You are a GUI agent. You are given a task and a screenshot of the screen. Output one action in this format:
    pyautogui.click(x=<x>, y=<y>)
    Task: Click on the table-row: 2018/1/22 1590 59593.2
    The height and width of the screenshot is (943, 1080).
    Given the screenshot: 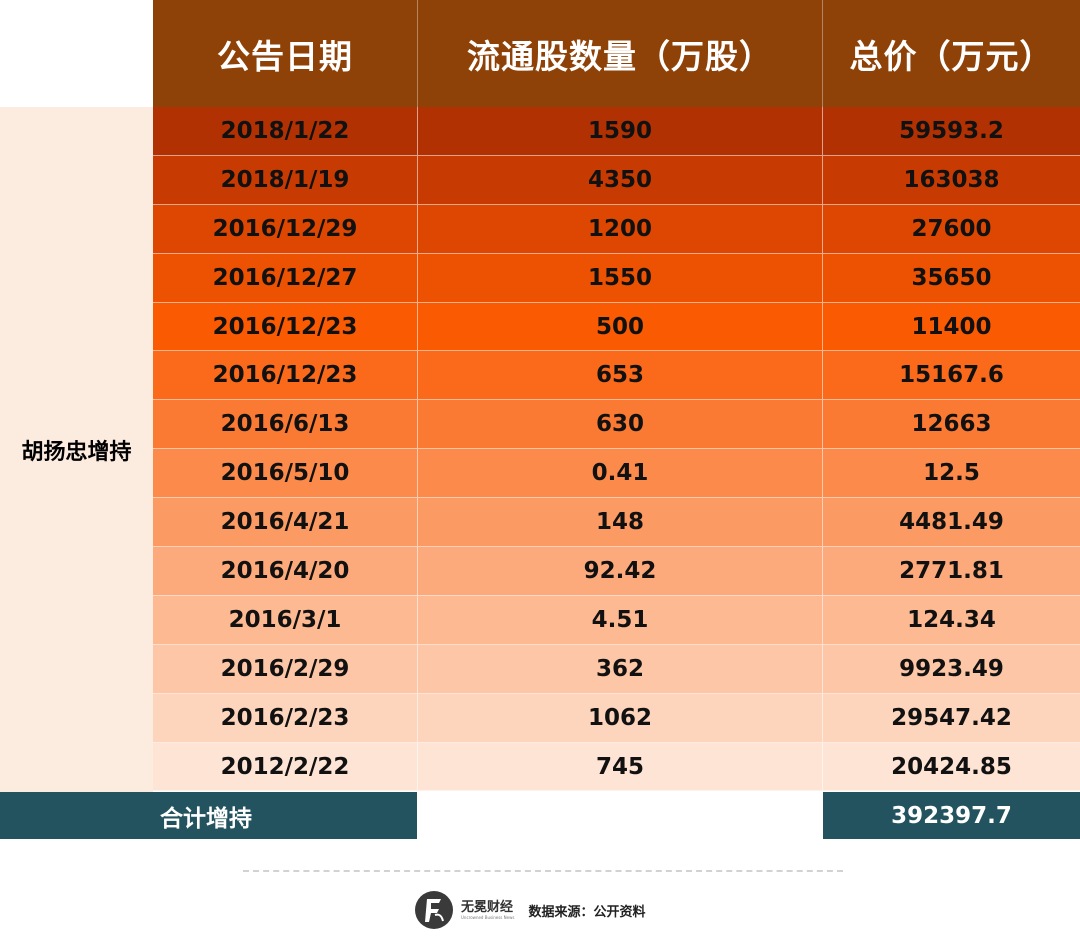 What is the action you would take?
    pyautogui.click(x=616, y=131)
    